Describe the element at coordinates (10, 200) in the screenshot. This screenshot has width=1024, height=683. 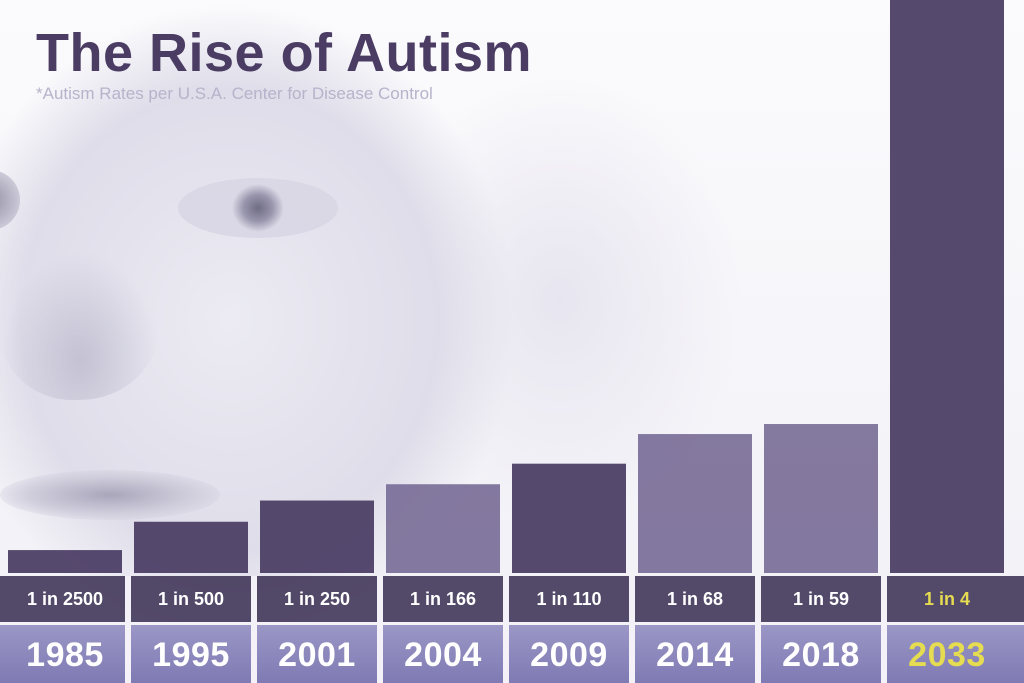
I see `left-eye` at that location.